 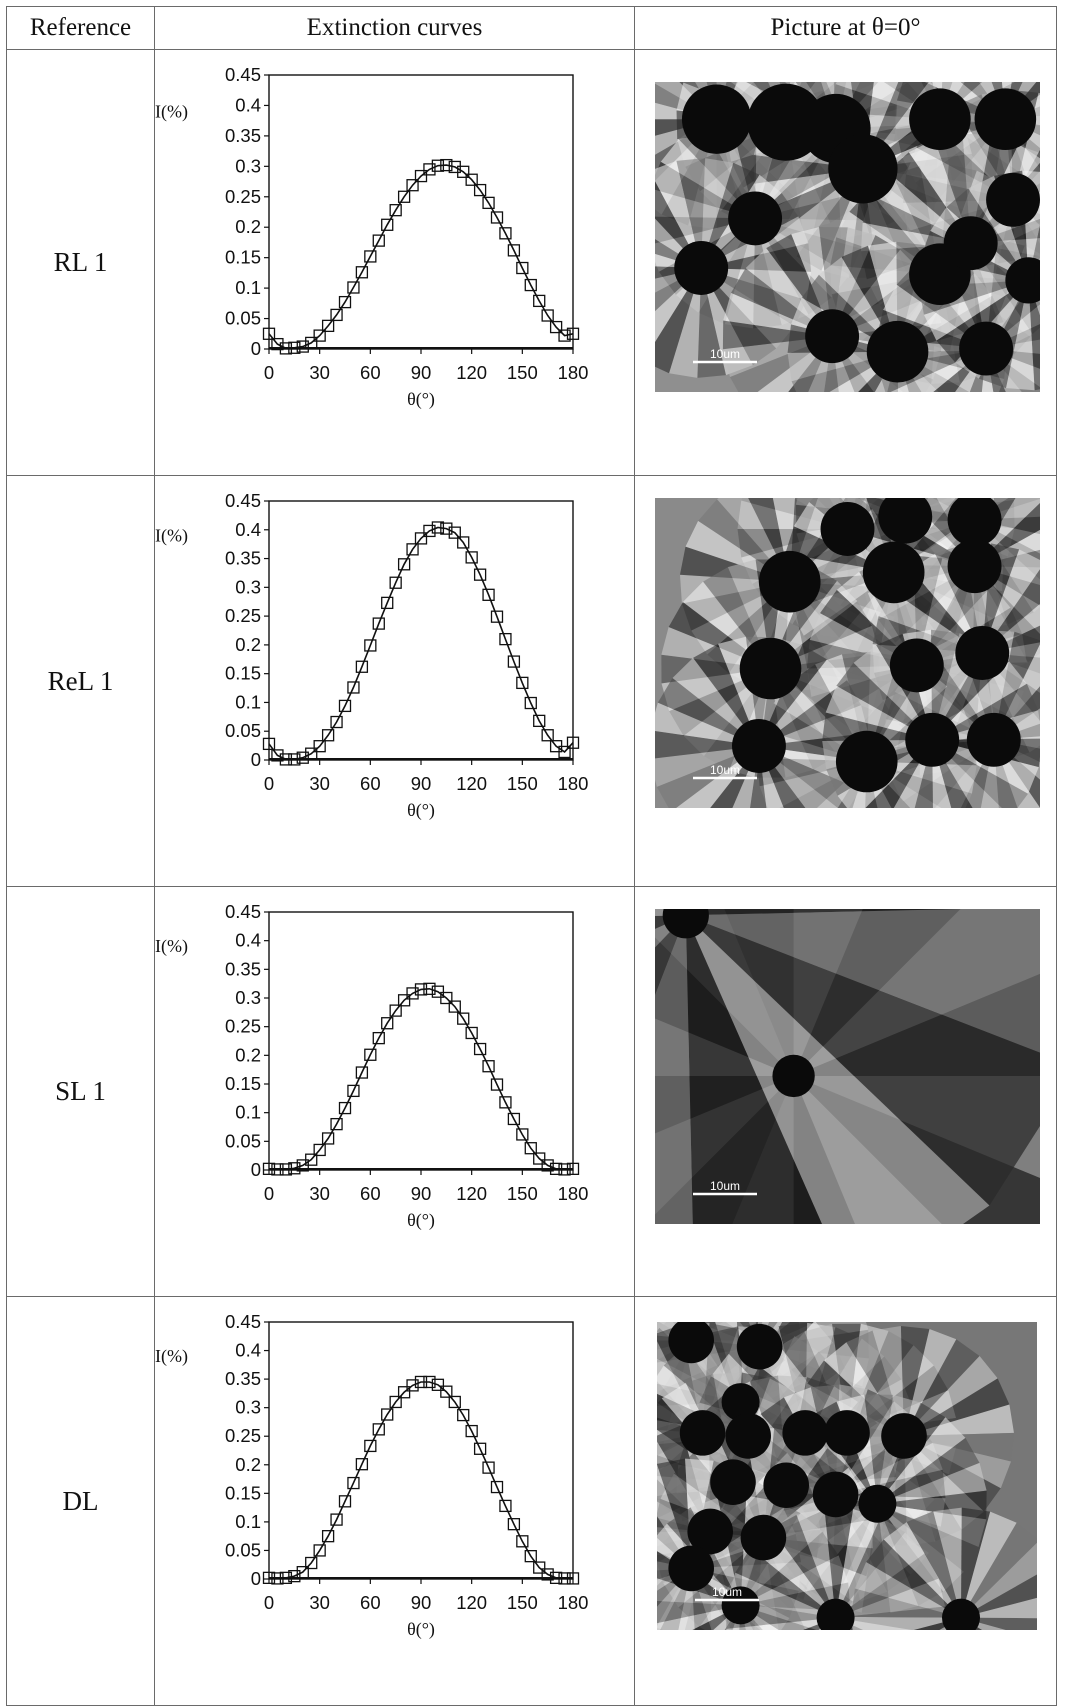 I want to click on y-tick-label: 0.05, so click(x=243, y=317).